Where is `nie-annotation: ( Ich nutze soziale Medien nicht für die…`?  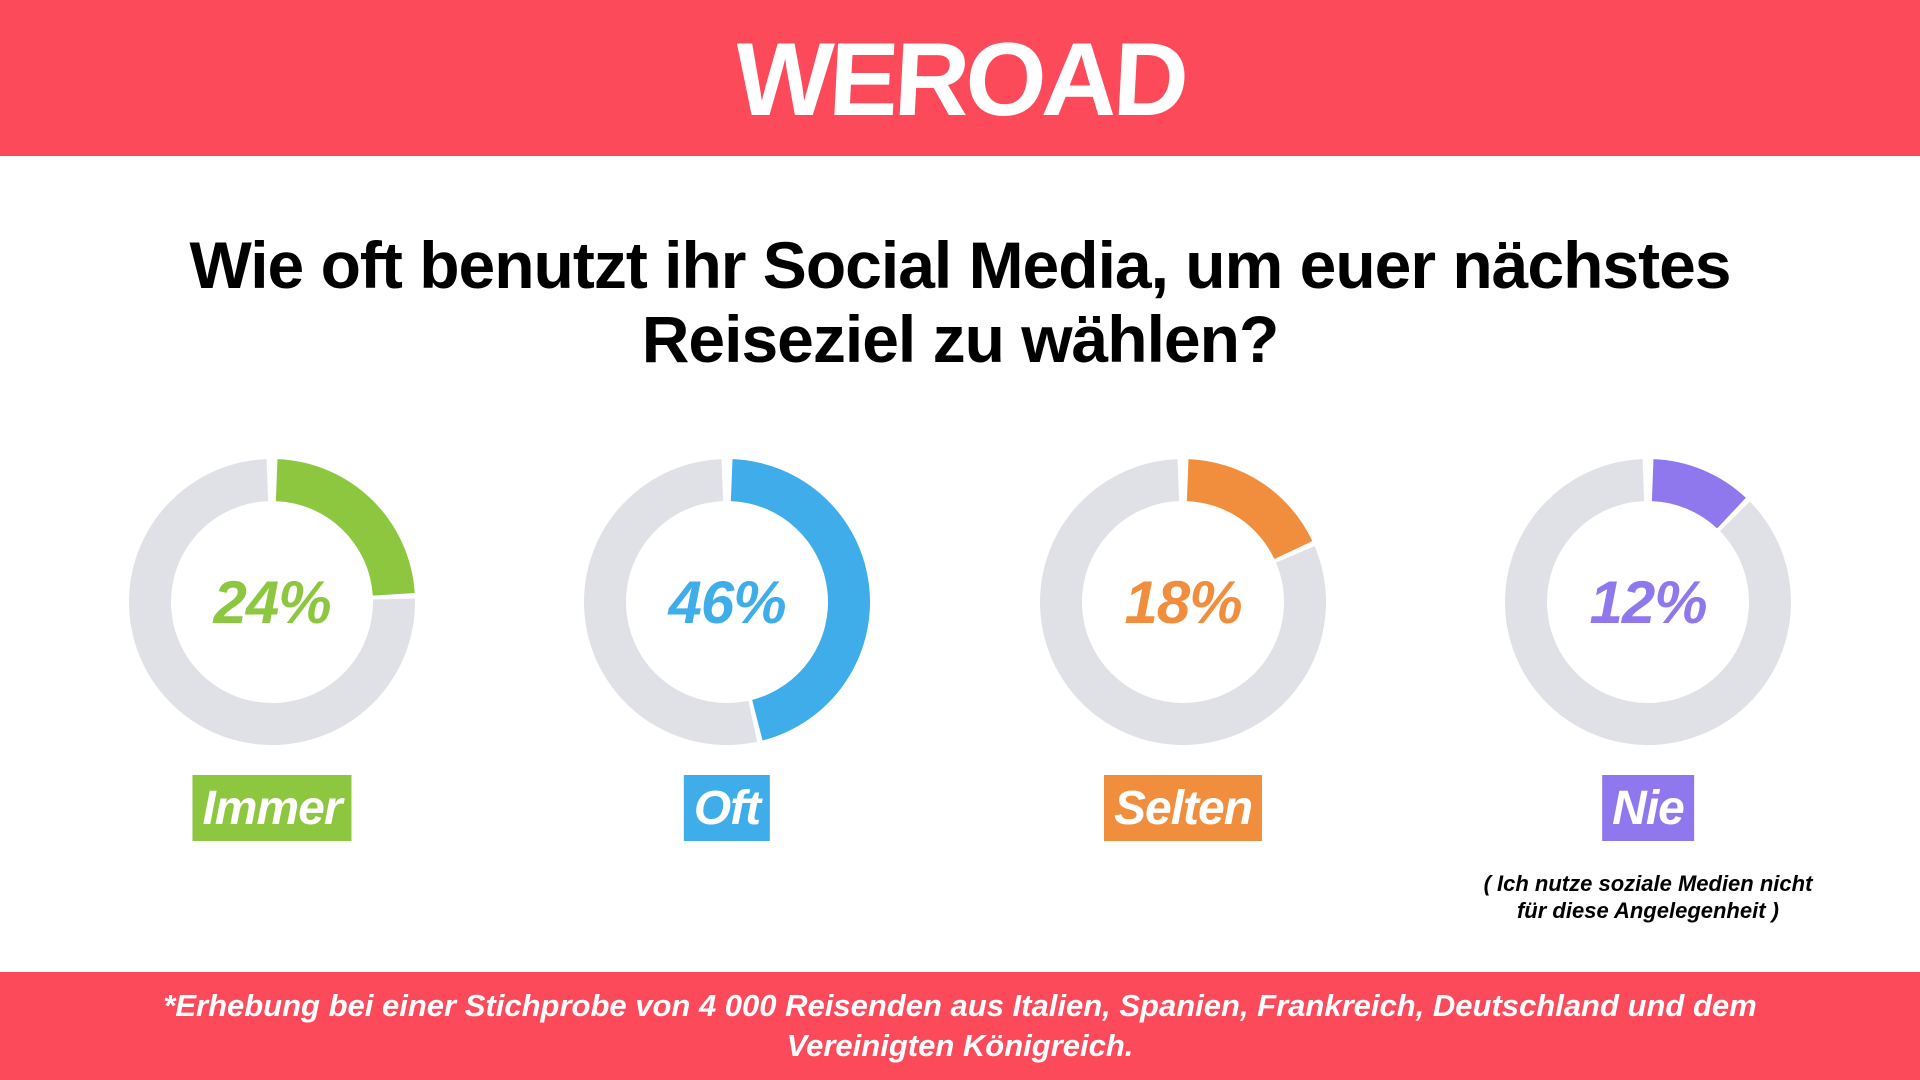
nie-annotation: ( Ich nutze soziale Medien nicht für die… is located at coordinates (1648, 897).